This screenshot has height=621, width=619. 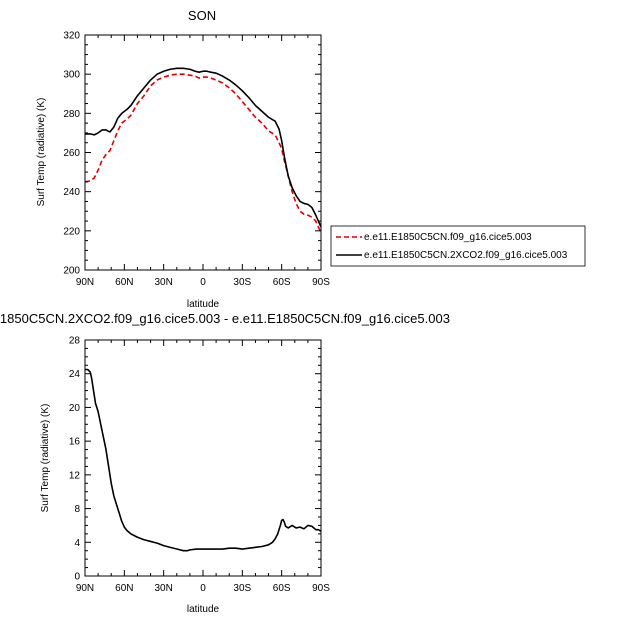 I want to click on bottom-chart-xtick-label: 60S, so click(x=282, y=588).